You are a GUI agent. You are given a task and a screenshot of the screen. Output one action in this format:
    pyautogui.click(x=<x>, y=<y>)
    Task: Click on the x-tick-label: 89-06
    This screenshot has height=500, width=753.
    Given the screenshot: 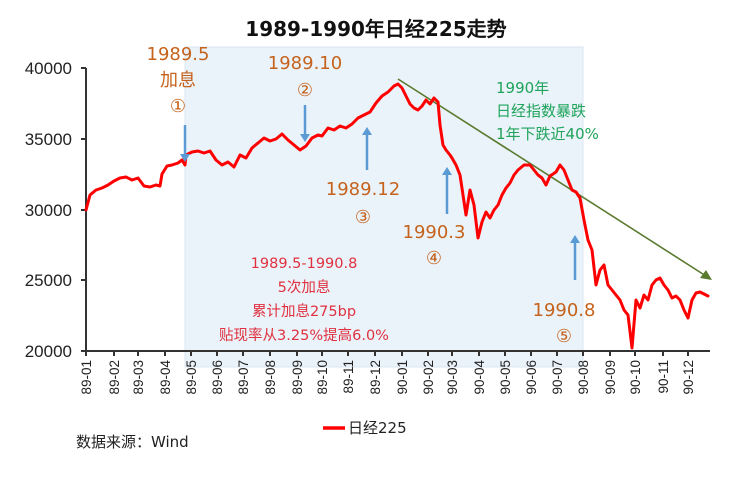 What is the action you would take?
    pyautogui.click(x=217, y=377)
    